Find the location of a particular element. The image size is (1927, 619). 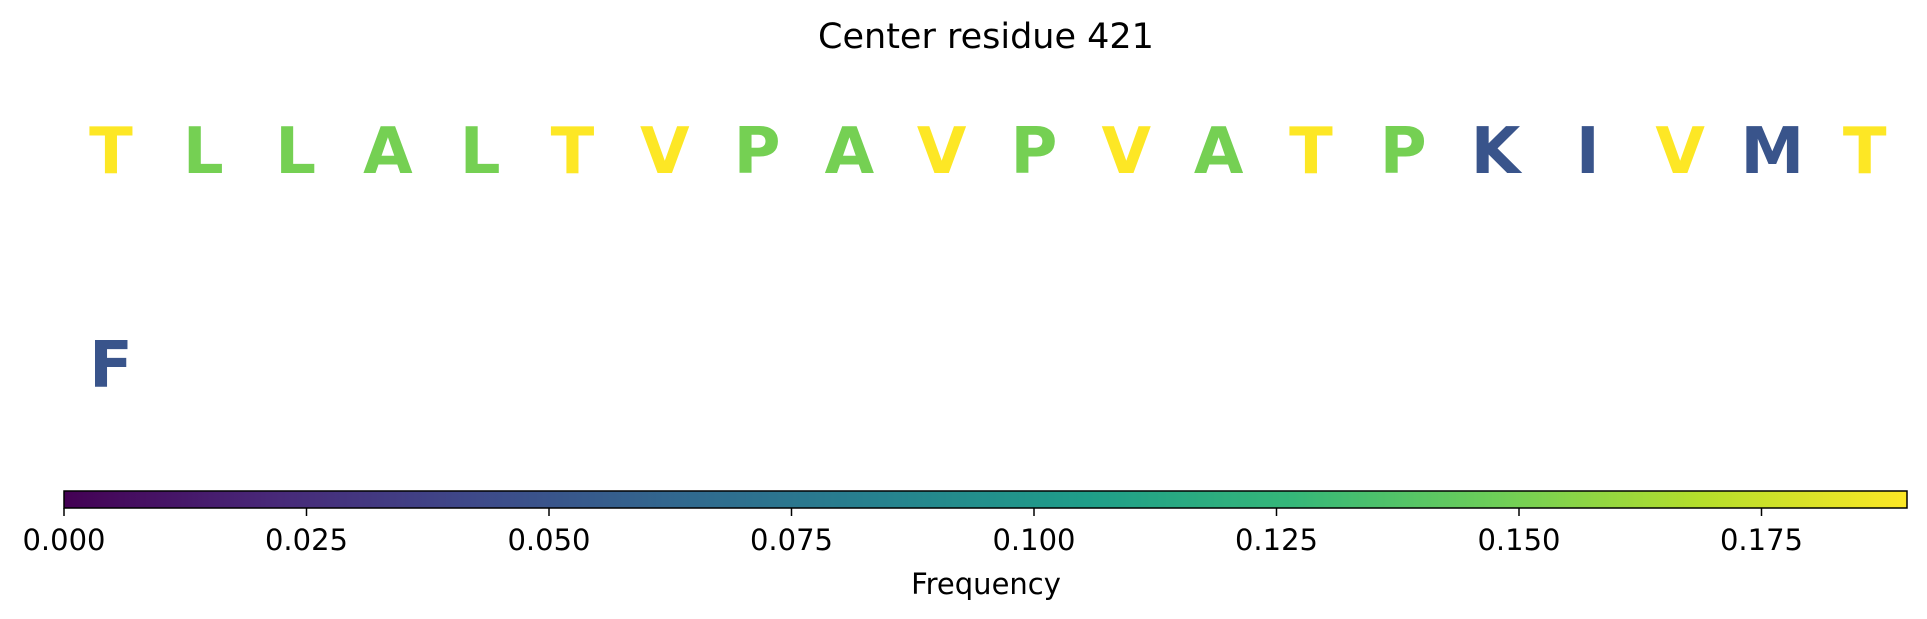

colorbar-tick-label: 0.000 is located at coordinates (63, 540).